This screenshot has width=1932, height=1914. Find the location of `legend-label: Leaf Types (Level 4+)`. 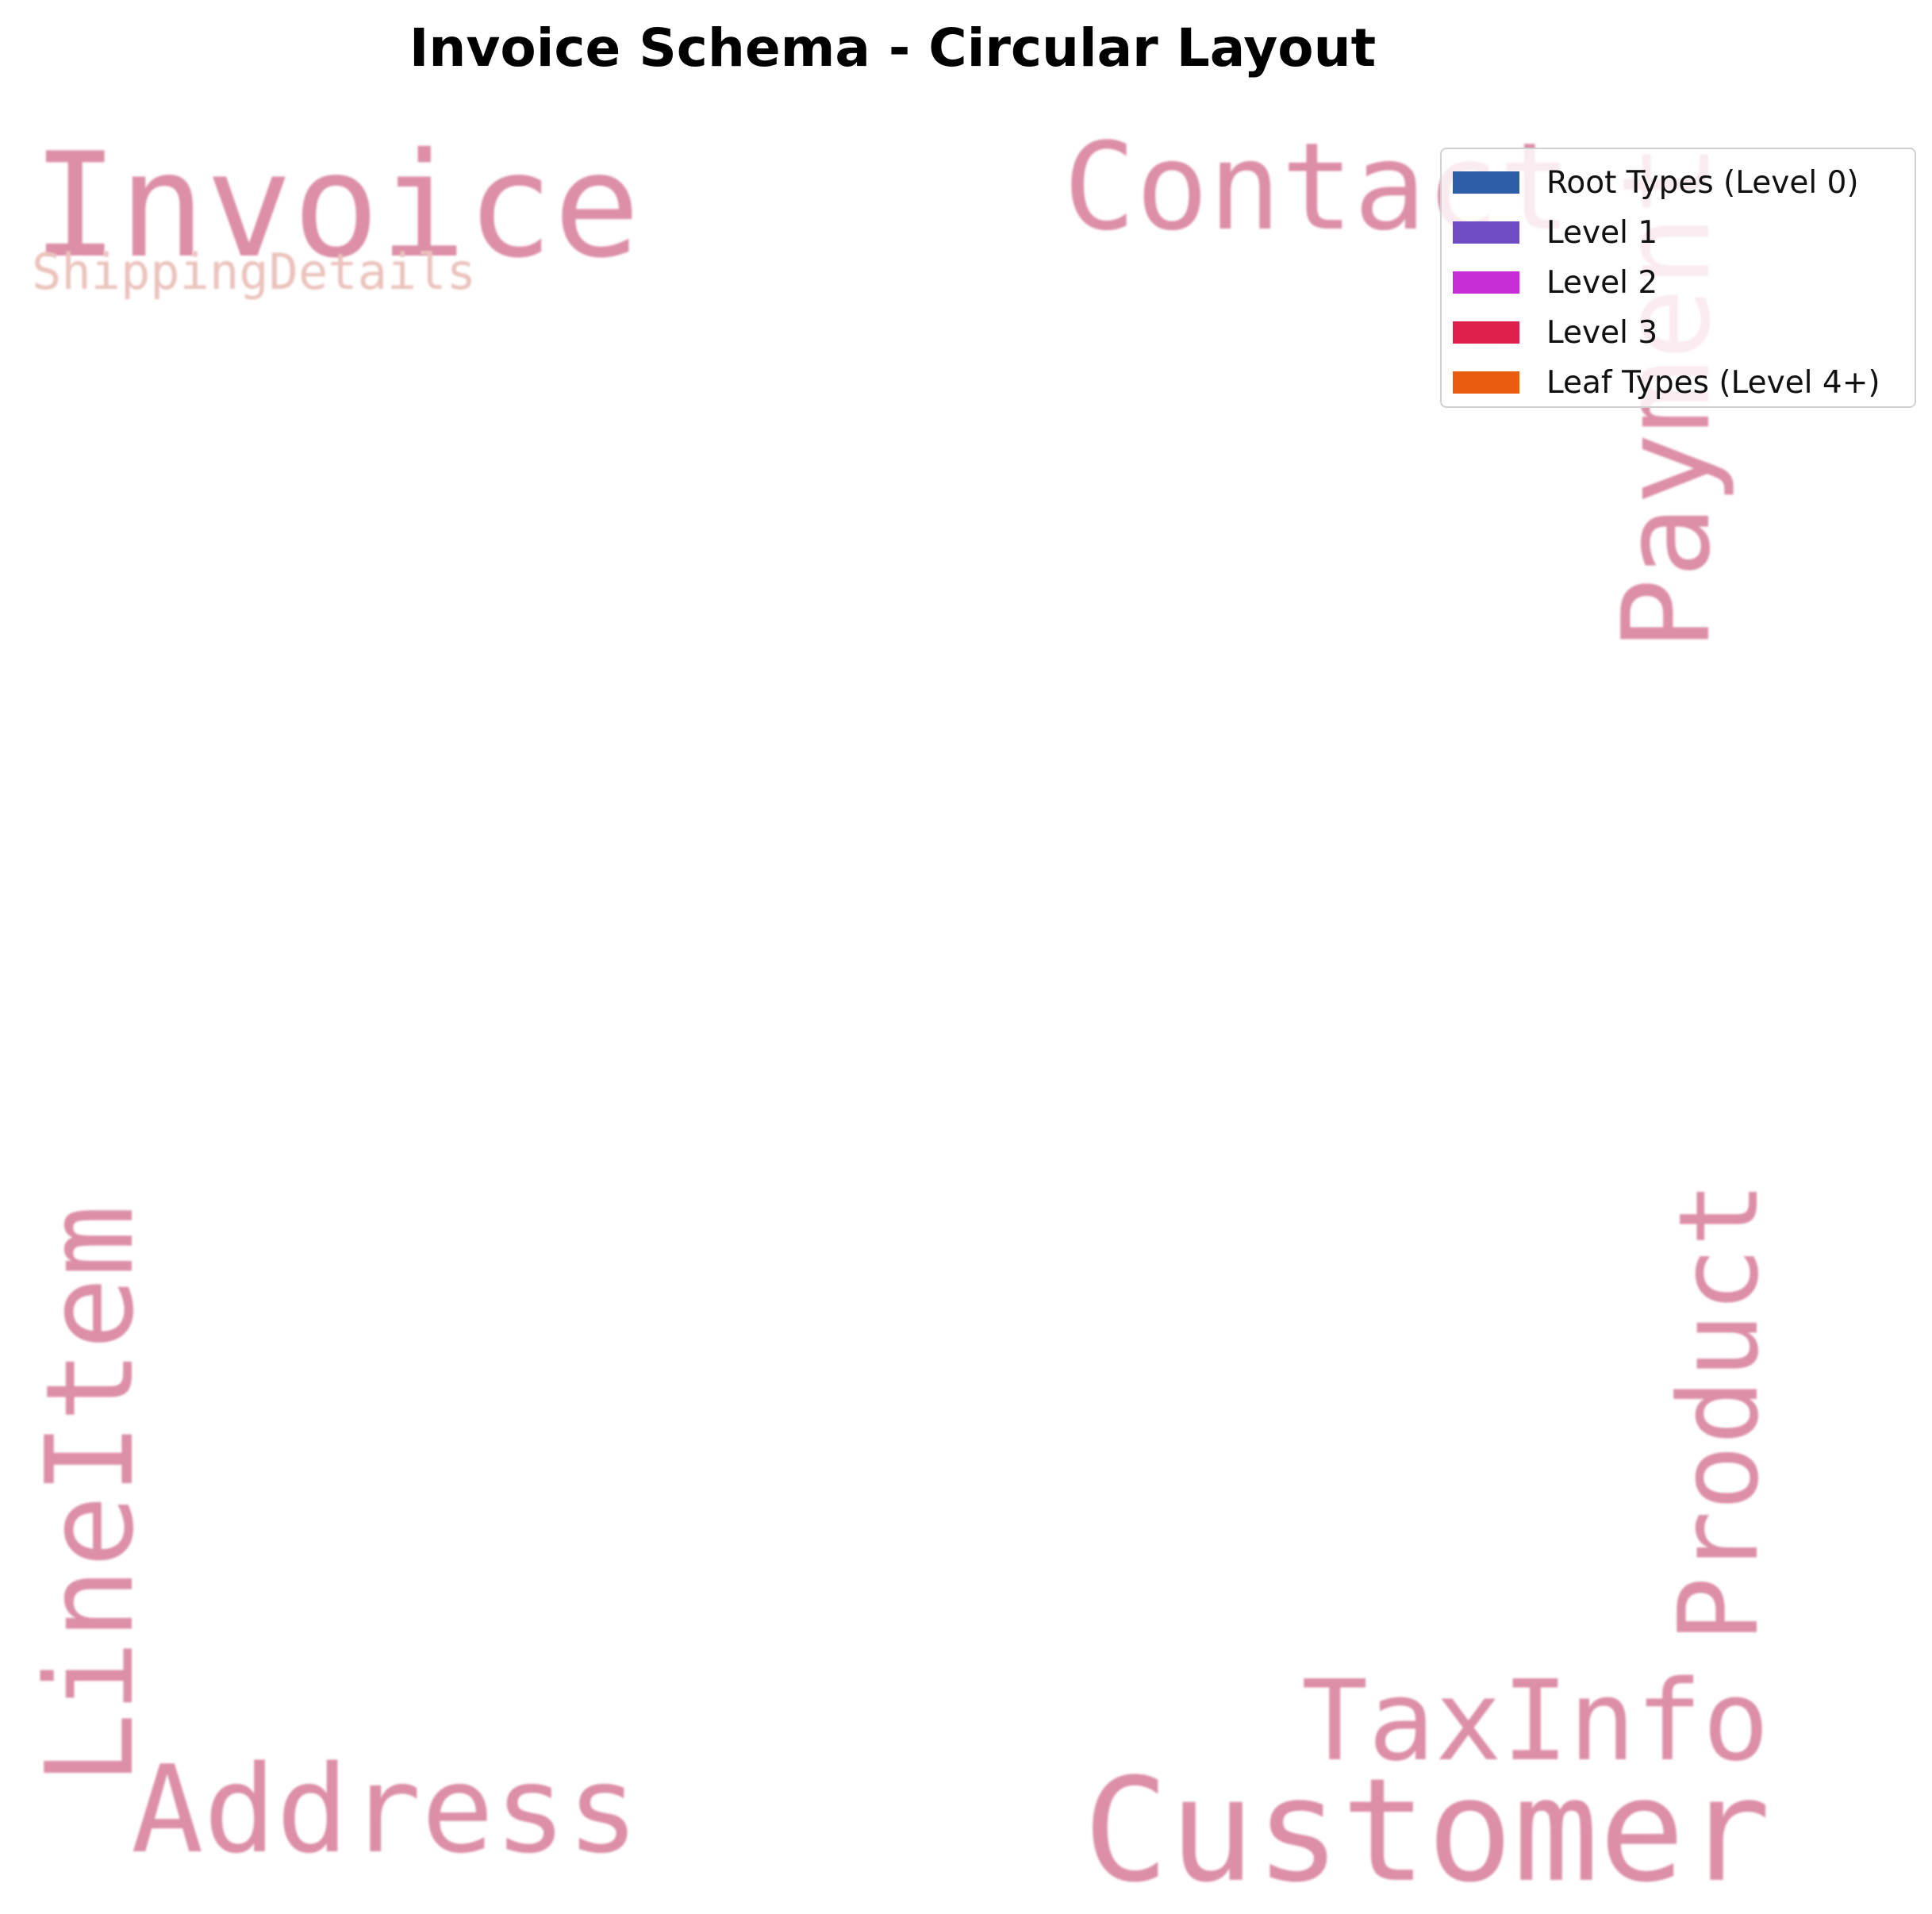

legend-label: Leaf Types (Level 4+) is located at coordinates (1713, 382).